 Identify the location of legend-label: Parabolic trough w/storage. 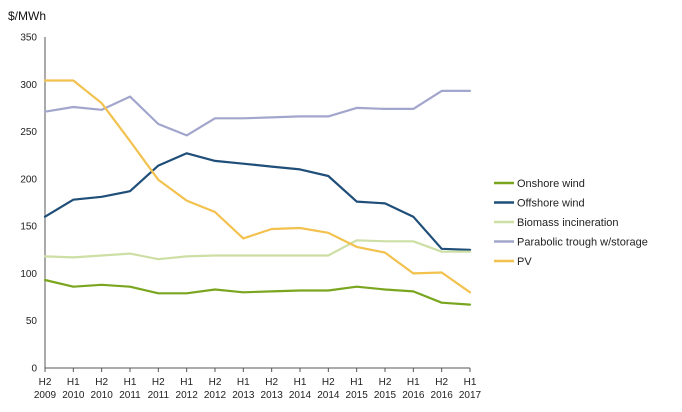
(582, 243).